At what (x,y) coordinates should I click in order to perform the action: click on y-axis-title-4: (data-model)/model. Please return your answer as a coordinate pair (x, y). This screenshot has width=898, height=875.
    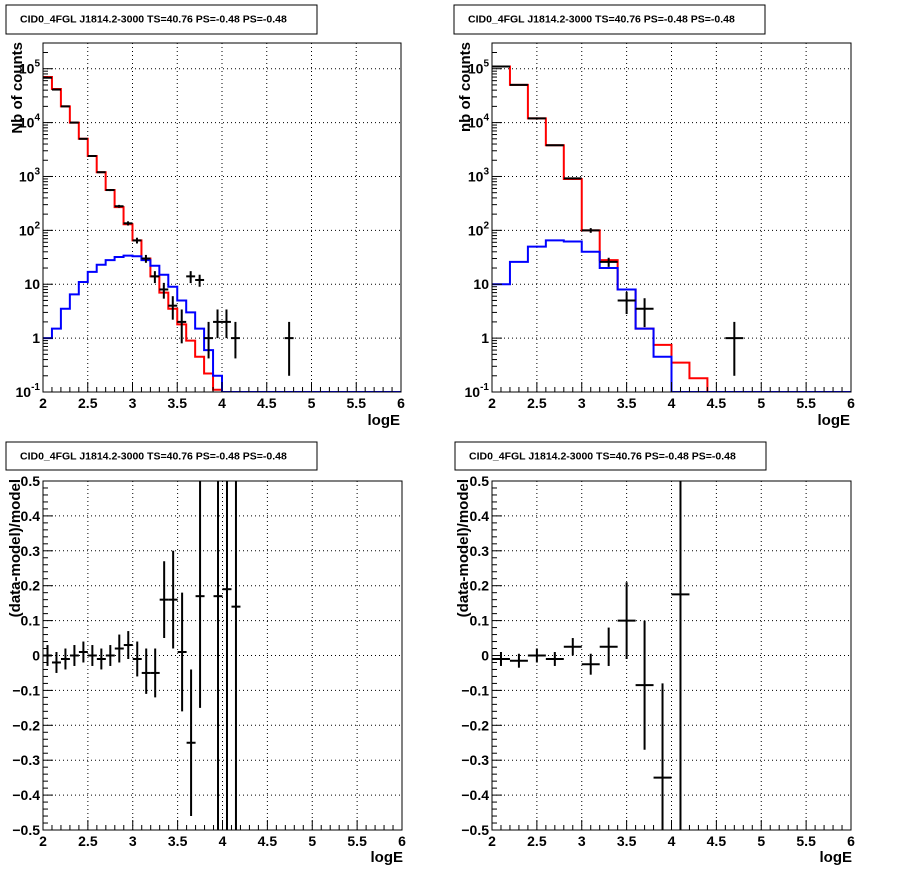
    Looking at the image, I should click on (463, 548).